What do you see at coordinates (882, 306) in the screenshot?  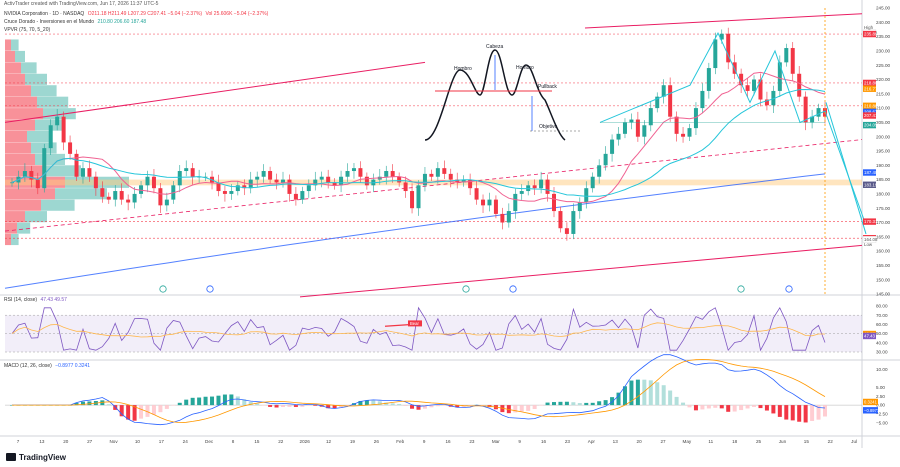 I see `rsi-tick-label: 80.00` at bounding box center [882, 306].